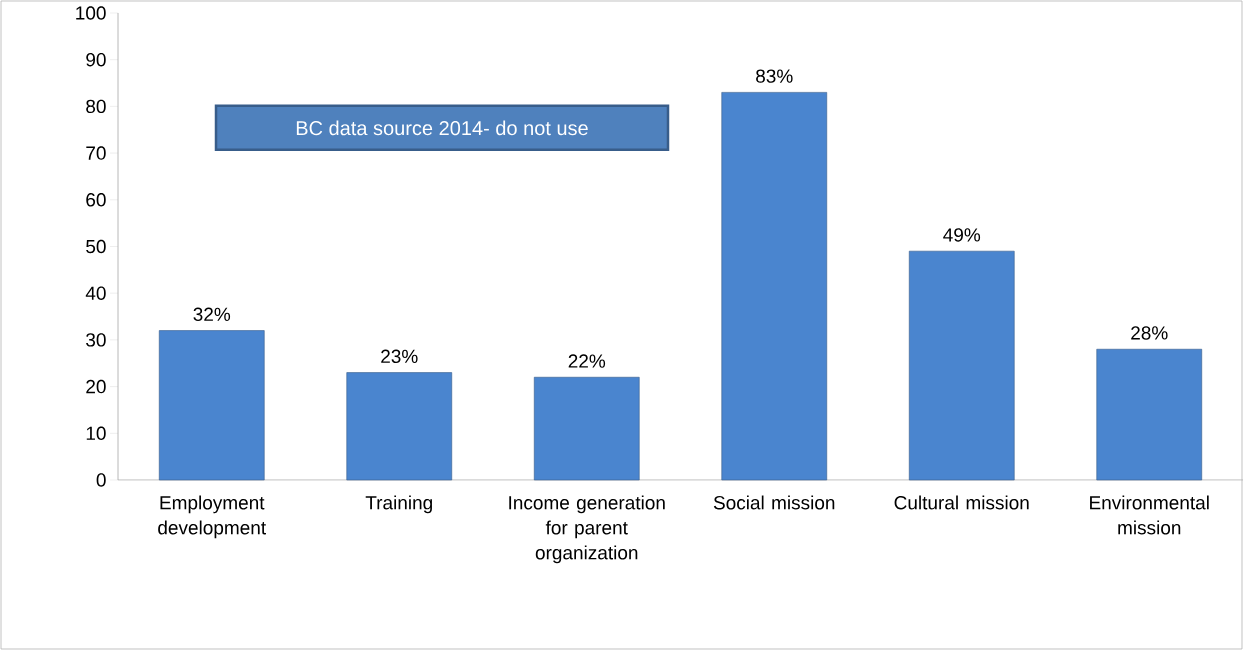 The height and width of the screenshot is (650, 1243). I want to click on x-tick-label: Social mission, so click(774, 502).